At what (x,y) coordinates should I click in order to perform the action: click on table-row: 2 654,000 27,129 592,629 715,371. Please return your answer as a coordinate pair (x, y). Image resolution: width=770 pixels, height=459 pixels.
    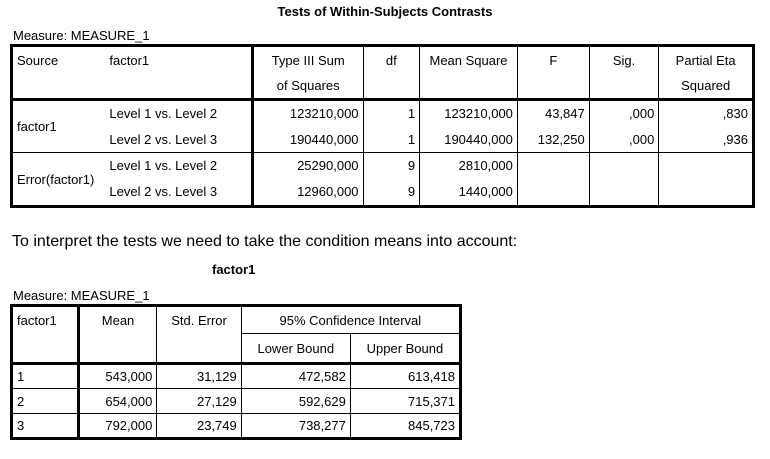
    Looking at the image, I should click on (236, 401).